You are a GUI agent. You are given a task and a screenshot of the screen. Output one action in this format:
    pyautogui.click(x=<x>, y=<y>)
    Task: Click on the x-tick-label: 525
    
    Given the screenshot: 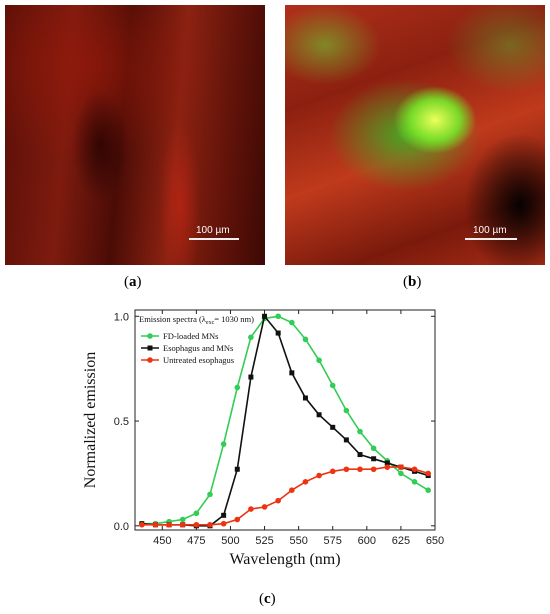 What is the action you would take?
    pyautogui.click(x=264, y=541)
    